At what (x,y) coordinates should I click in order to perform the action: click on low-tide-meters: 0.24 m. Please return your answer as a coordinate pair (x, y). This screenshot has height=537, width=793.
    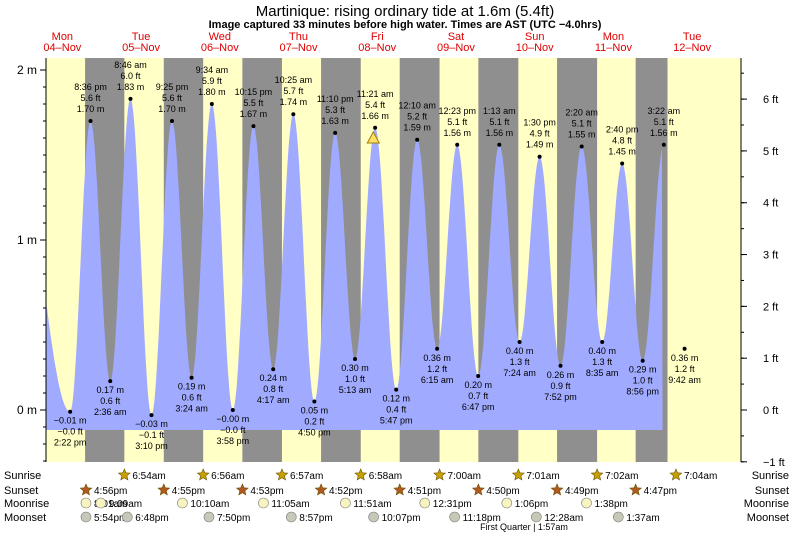
    Looking at the image, I should click on (273, 378).